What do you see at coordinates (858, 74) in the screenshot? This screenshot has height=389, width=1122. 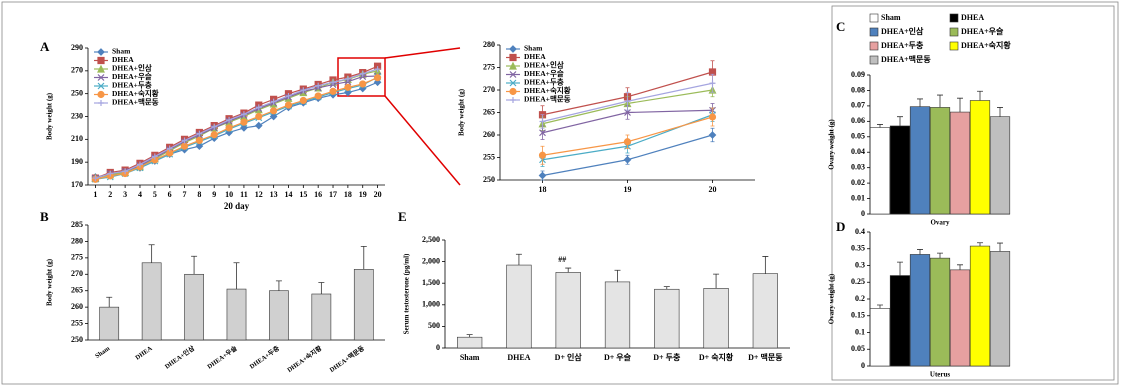 I see `y-tick-label: 0.09` at bounding box center [858, 74].